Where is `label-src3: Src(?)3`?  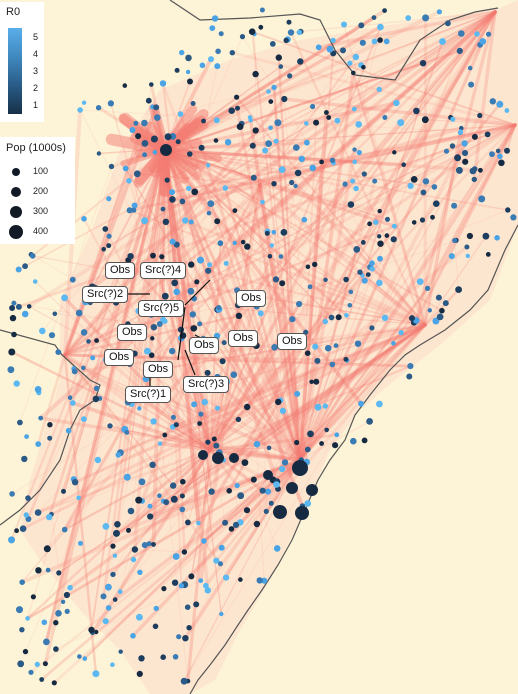 label-src3: Src(?)3 is located at coordinates (206, 384).